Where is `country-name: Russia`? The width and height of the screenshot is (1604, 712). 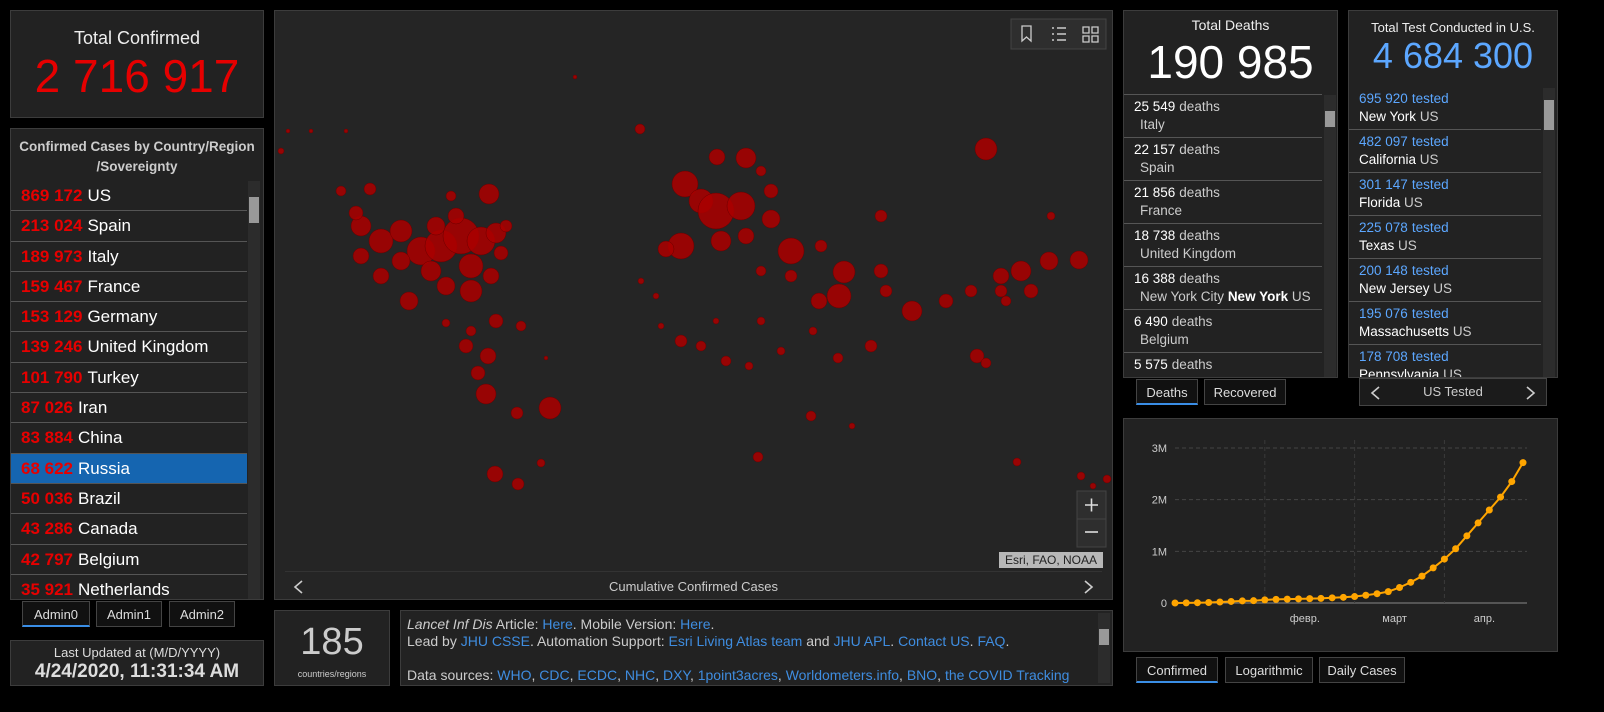 country-name: Russia is located at coordinates (104, 468).